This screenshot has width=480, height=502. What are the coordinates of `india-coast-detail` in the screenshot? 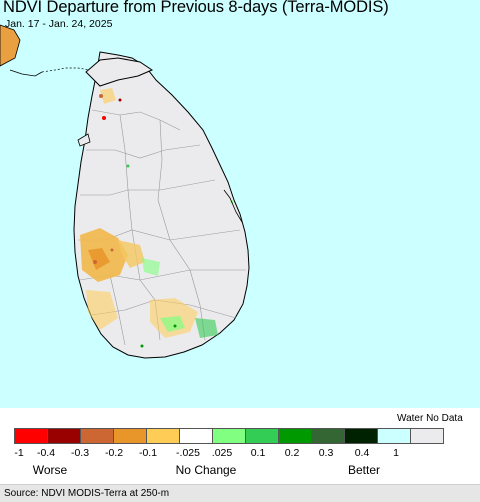 It's located at (26, 73).